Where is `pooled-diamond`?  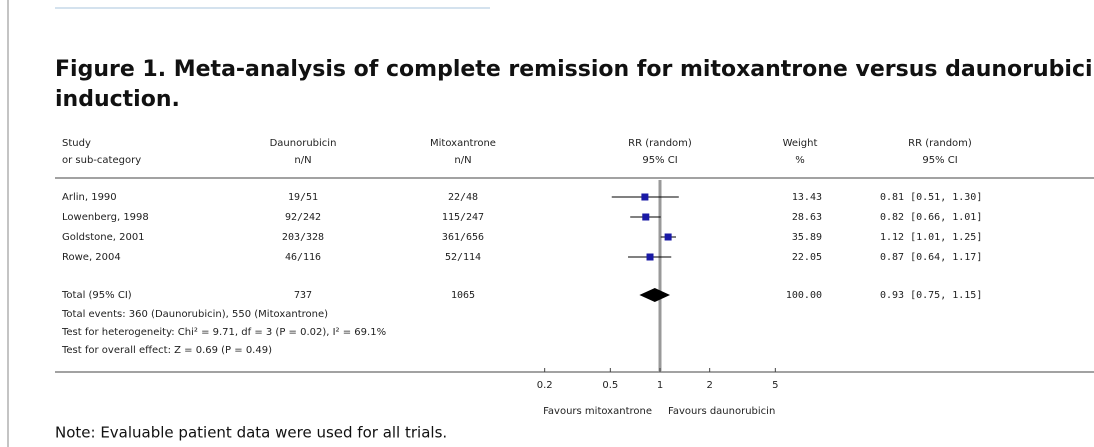
pooled-diamond is located at coordinates (655, 295).